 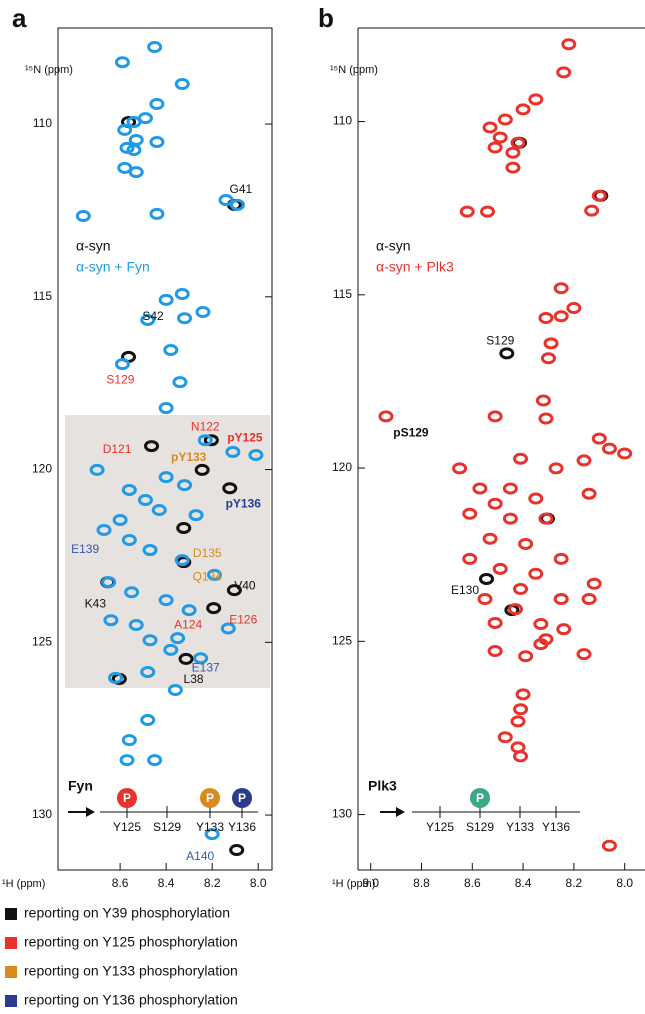 What do you see at coordinates (326, 18) in the screenshot?
I see `panel-letter: b` at bounding box center [326, 18].